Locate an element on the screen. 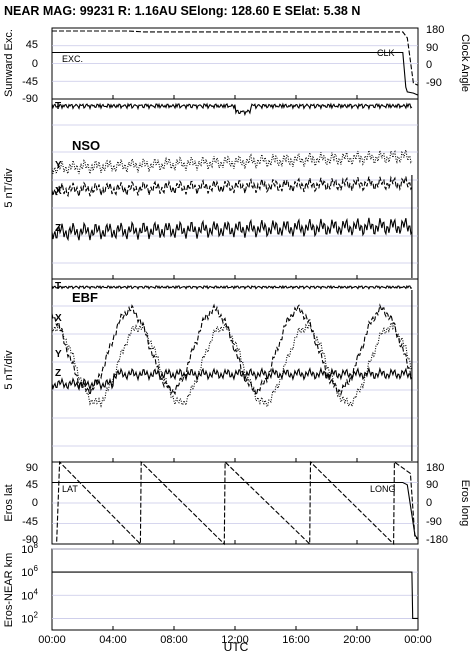 This screenshot has width=474, height=656. series-clk-line is located at coordinates (235, 58).